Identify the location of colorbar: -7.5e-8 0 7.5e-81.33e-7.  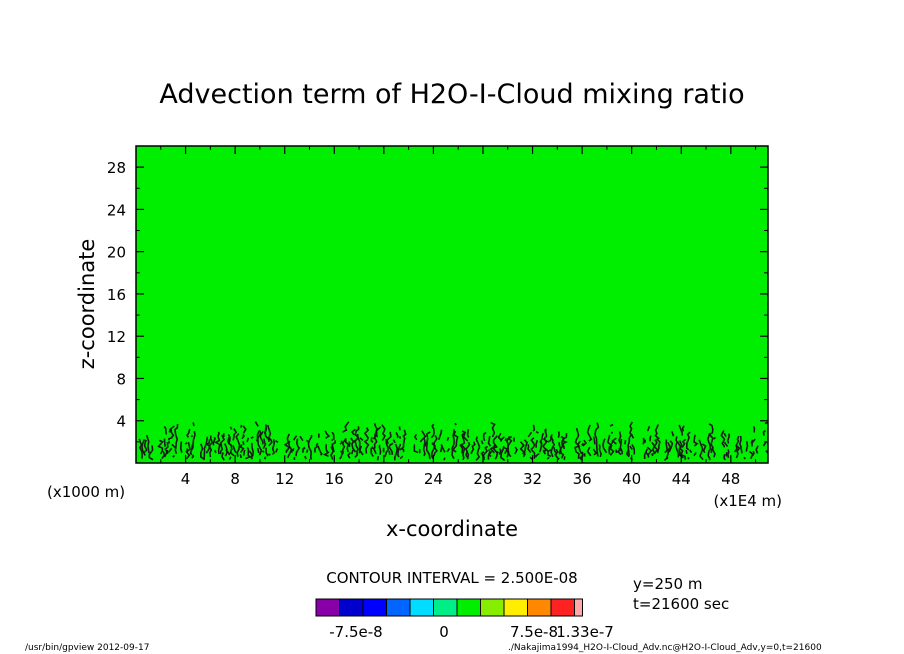
(464, 619).